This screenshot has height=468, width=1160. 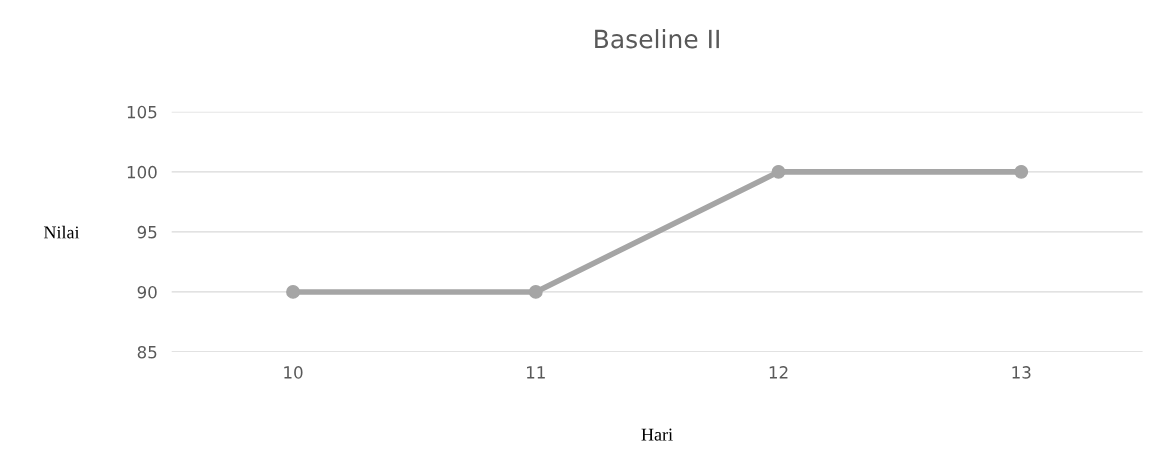 What do you see at coordinates (142, 172) in the screenshot?
I see `y-tick-label: 100` at bounding box center [142, 172].